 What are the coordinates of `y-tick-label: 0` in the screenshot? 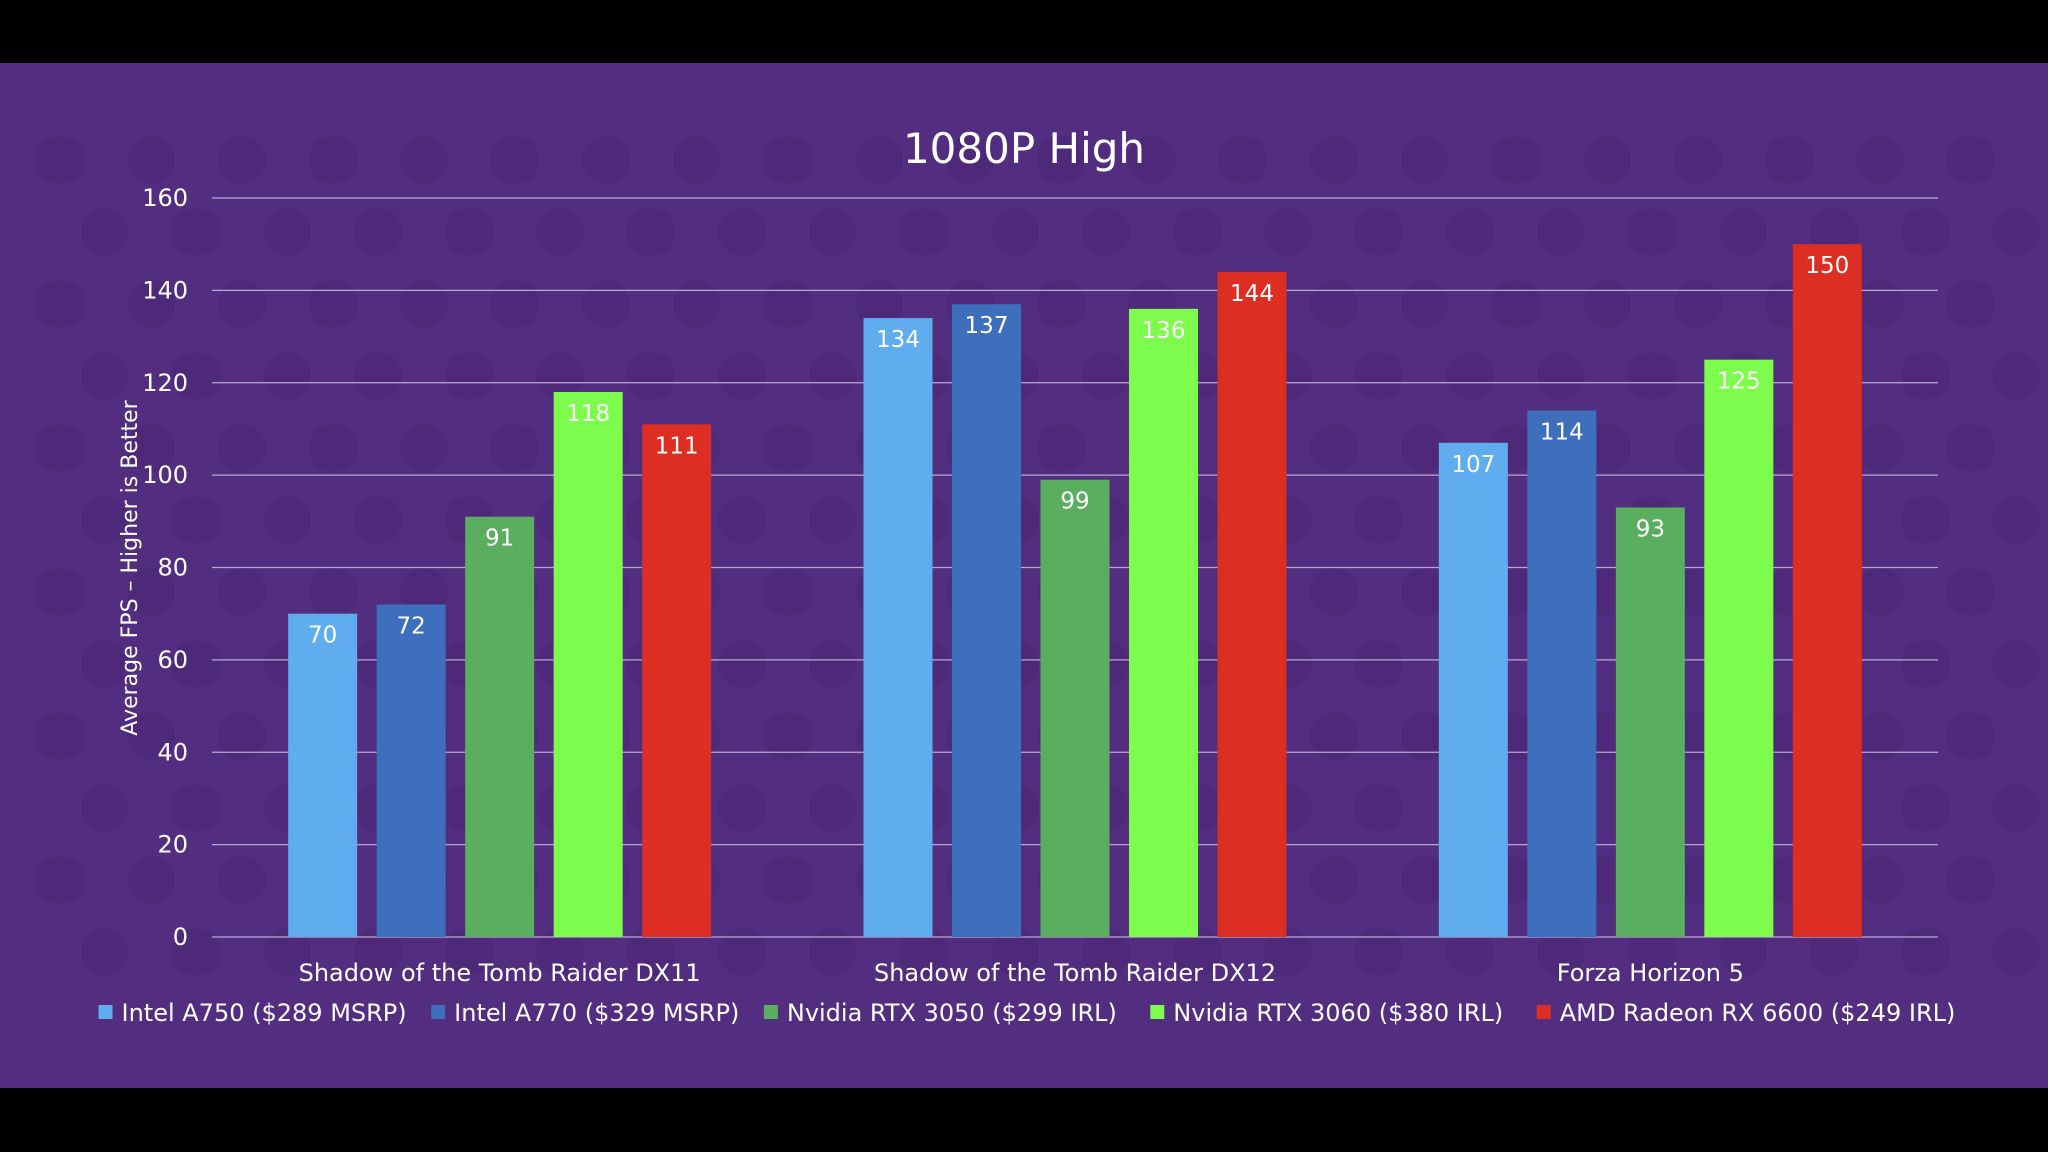 It's located at (180, 937).